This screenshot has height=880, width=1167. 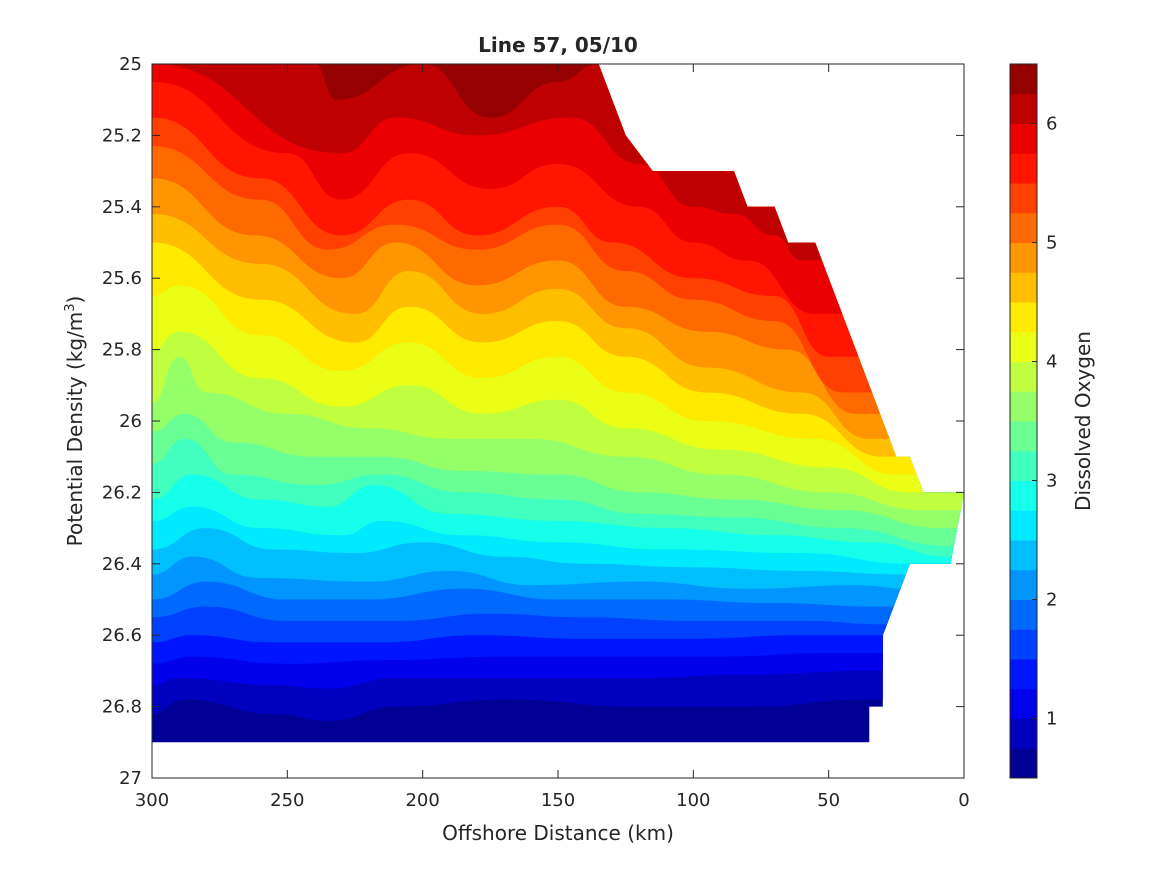 What do you see at coordinates (422, 800) in the screenshot?
I see `x-tick-label: 200` at bounding box center [422, 800].